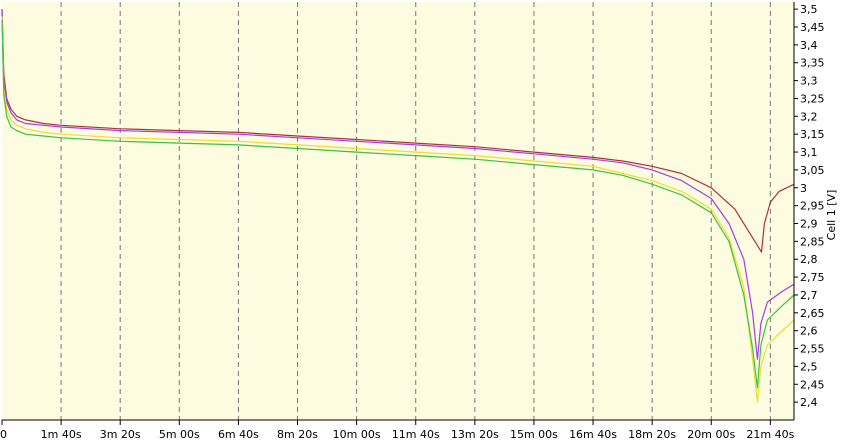 Image resolution: width=846 pixels, height=448 pixels. I want to click on y-tick-label: 2,55, so click(812, 349).